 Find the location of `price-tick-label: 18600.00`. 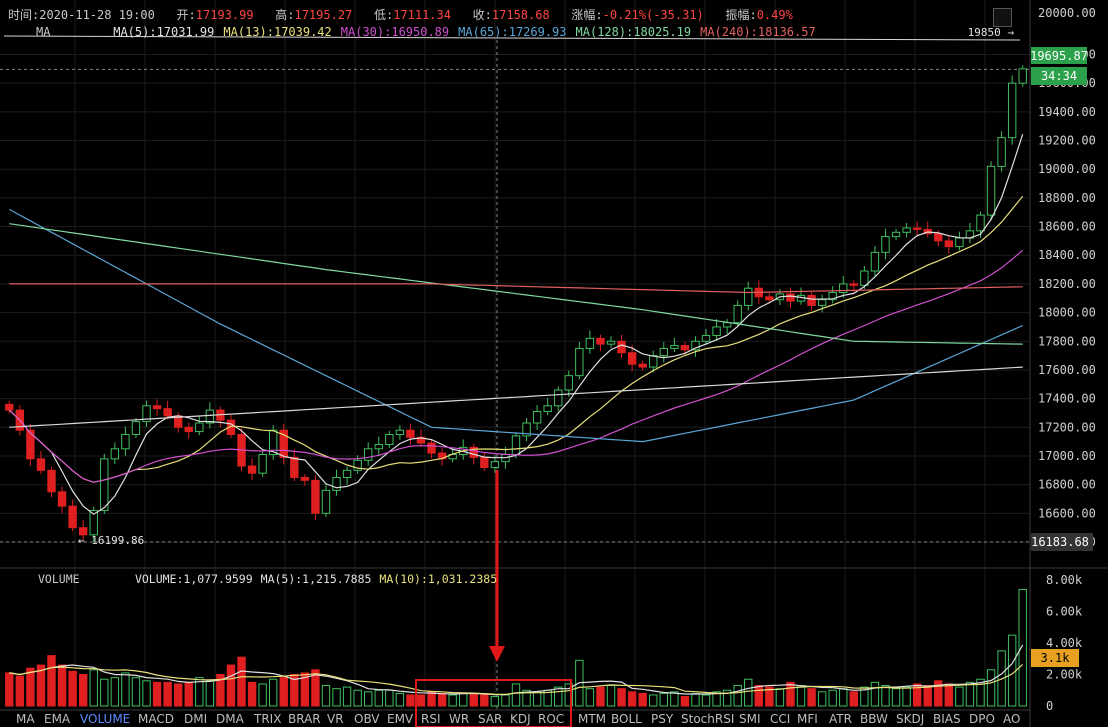

price-tick-label: 18600.00 is located at coordinates (1067, 227).